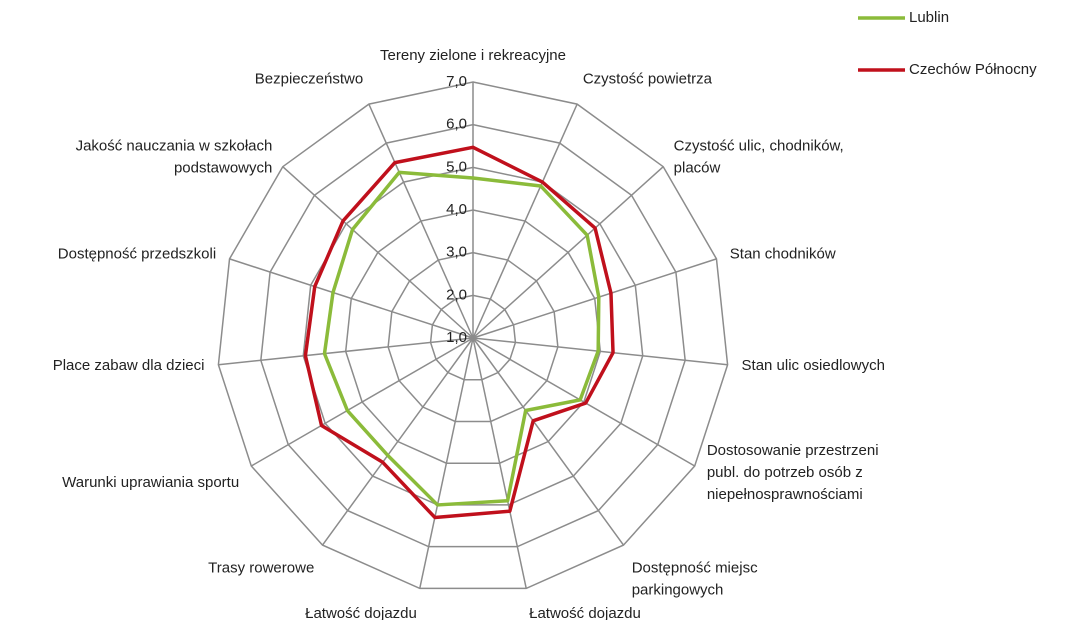 The width and height of the screenshot is (1088, 620). I want to click on category-label-line: Jakość nauczania w szkołach, so click(174, 145).